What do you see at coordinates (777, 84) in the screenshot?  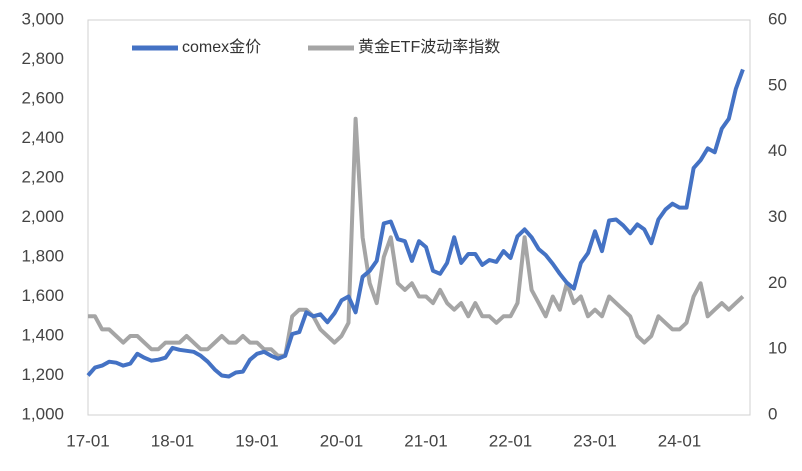 I see `y2-tick-label: 50` at bounding box center [777, 84].